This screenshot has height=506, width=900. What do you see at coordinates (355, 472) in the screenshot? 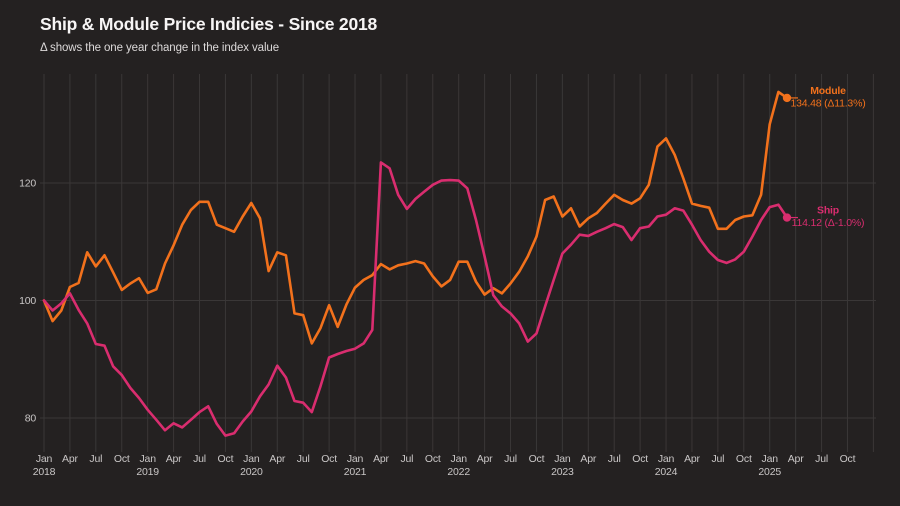
I see `x-tick-year-label: 2021` at bounding box center [355, 472].